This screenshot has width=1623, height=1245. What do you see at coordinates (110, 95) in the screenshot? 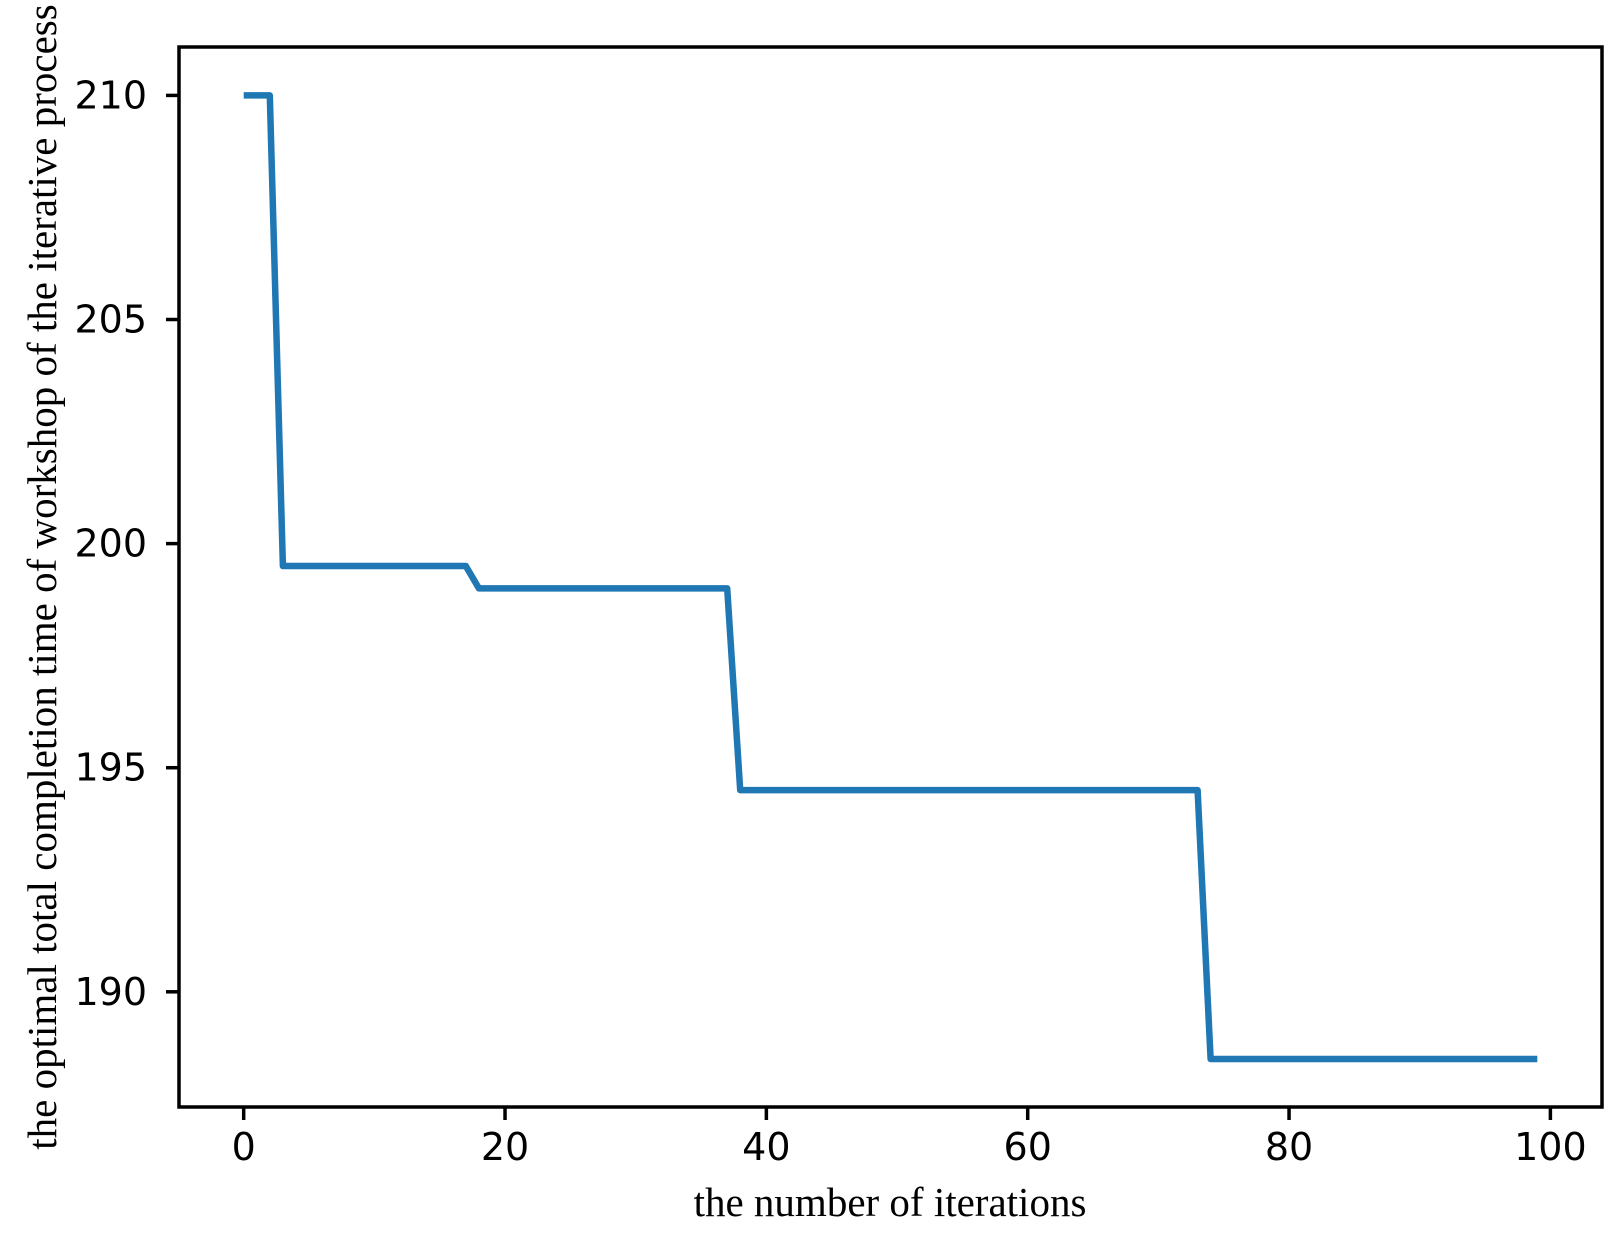
I see `y-tick-label: 210` at bounding box center [110, 95].